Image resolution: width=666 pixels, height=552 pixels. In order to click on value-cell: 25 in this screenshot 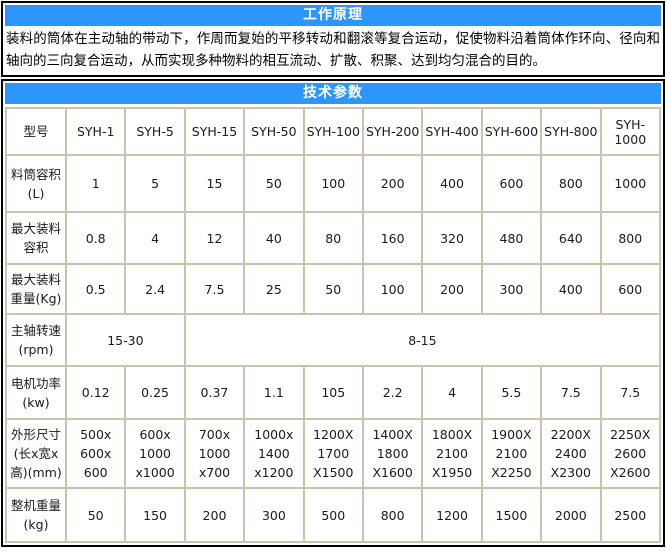, I will do `click(274, 289)`.